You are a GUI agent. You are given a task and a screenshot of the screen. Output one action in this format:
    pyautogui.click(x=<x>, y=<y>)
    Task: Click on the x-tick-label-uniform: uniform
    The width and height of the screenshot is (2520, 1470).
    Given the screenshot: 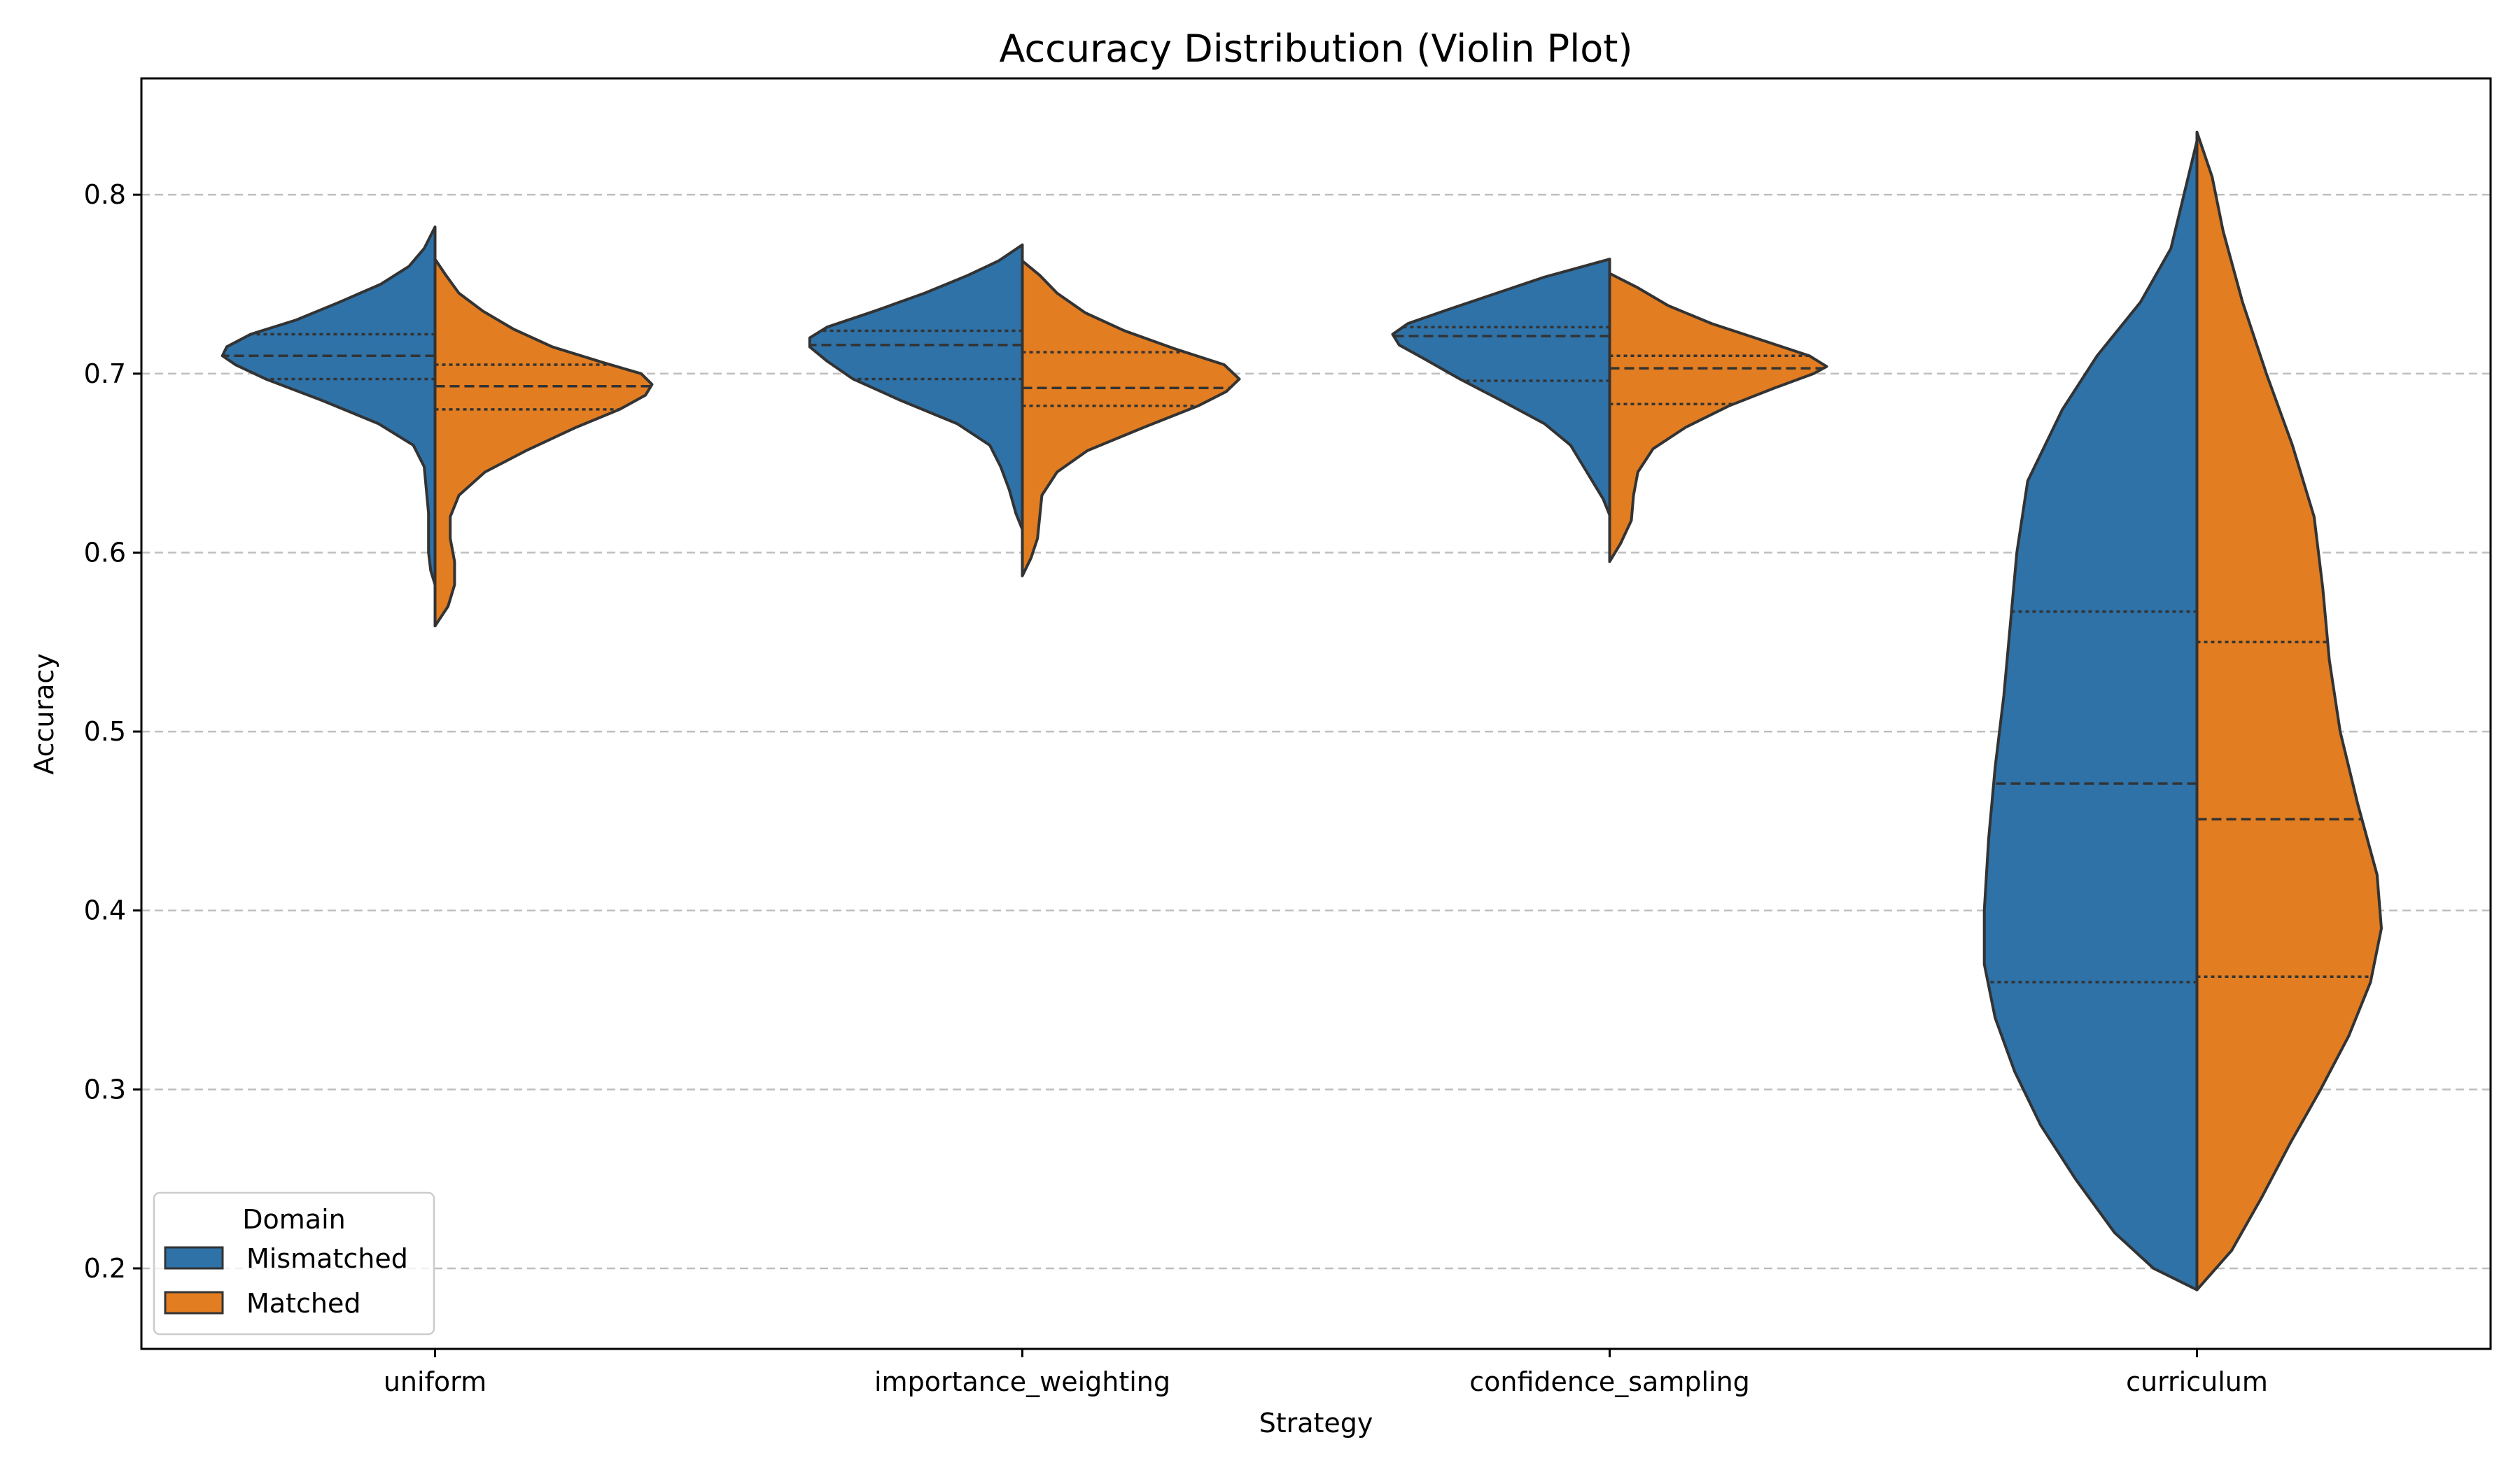 What is the action you would take?
    pyautogui.click(x=435, y=1381)
    